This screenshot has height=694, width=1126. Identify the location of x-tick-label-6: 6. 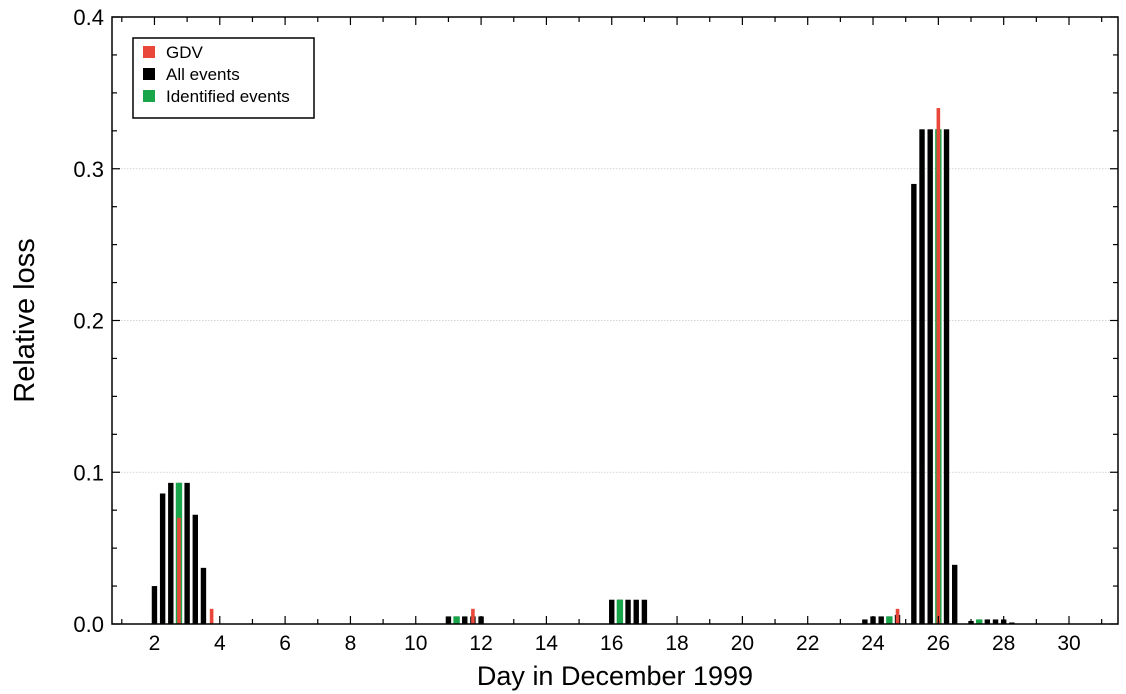
(285, 643).